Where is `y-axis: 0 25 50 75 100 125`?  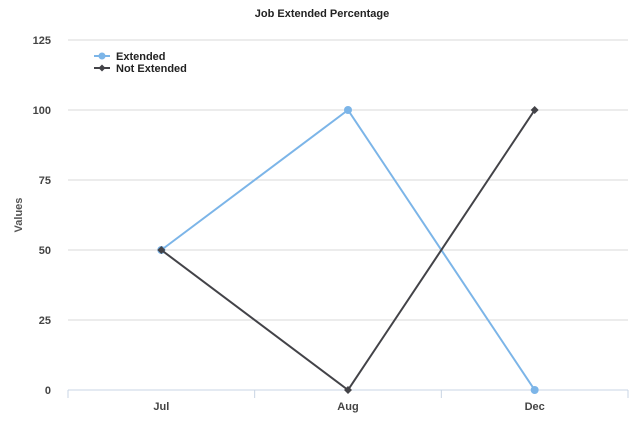 y-axis: 0 25 50 75 100 125 is located at coordinates (42, 216).